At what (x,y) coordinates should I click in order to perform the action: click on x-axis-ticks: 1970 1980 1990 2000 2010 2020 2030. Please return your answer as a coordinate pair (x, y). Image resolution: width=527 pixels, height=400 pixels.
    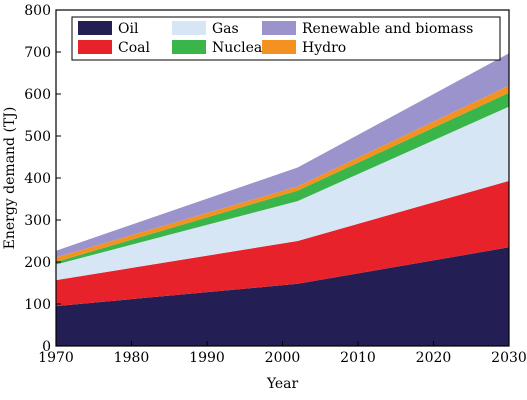
    Looking at the image, I should click on (282, 353).